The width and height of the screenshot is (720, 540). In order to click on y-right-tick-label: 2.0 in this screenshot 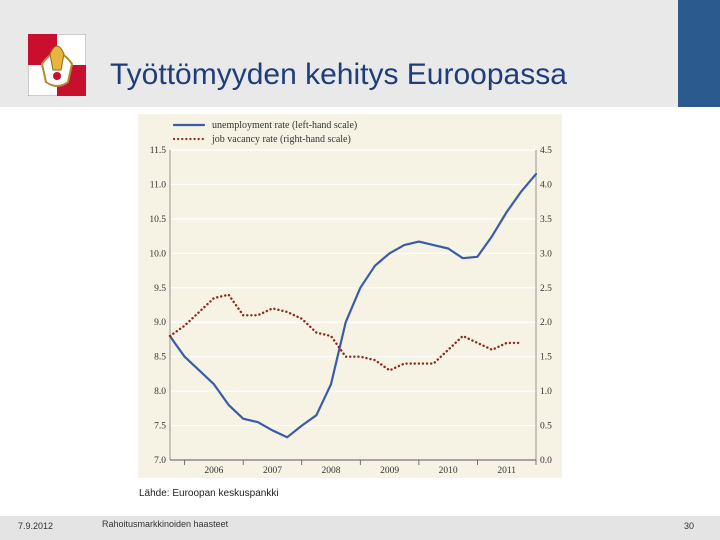, I will do `click(546, 323)`.